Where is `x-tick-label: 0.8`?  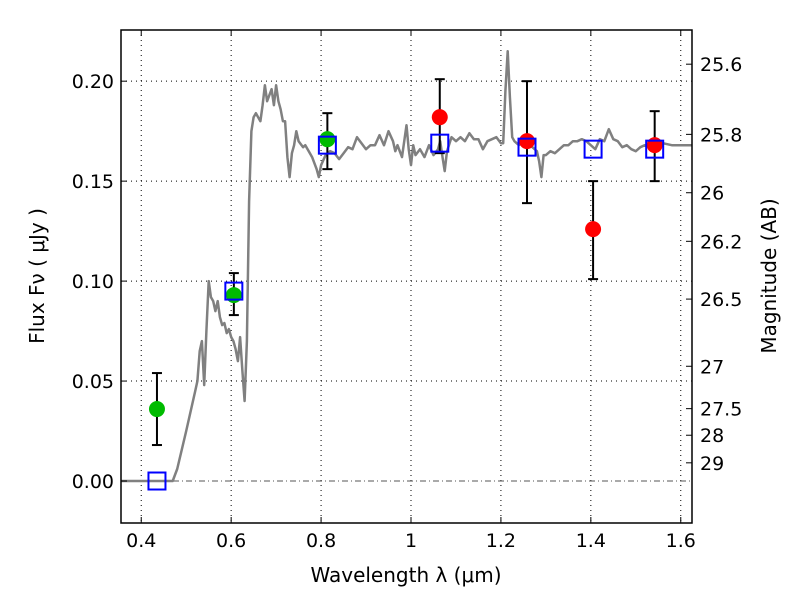
x-tick-label: 0.8 is located at coordinates (321, 541).